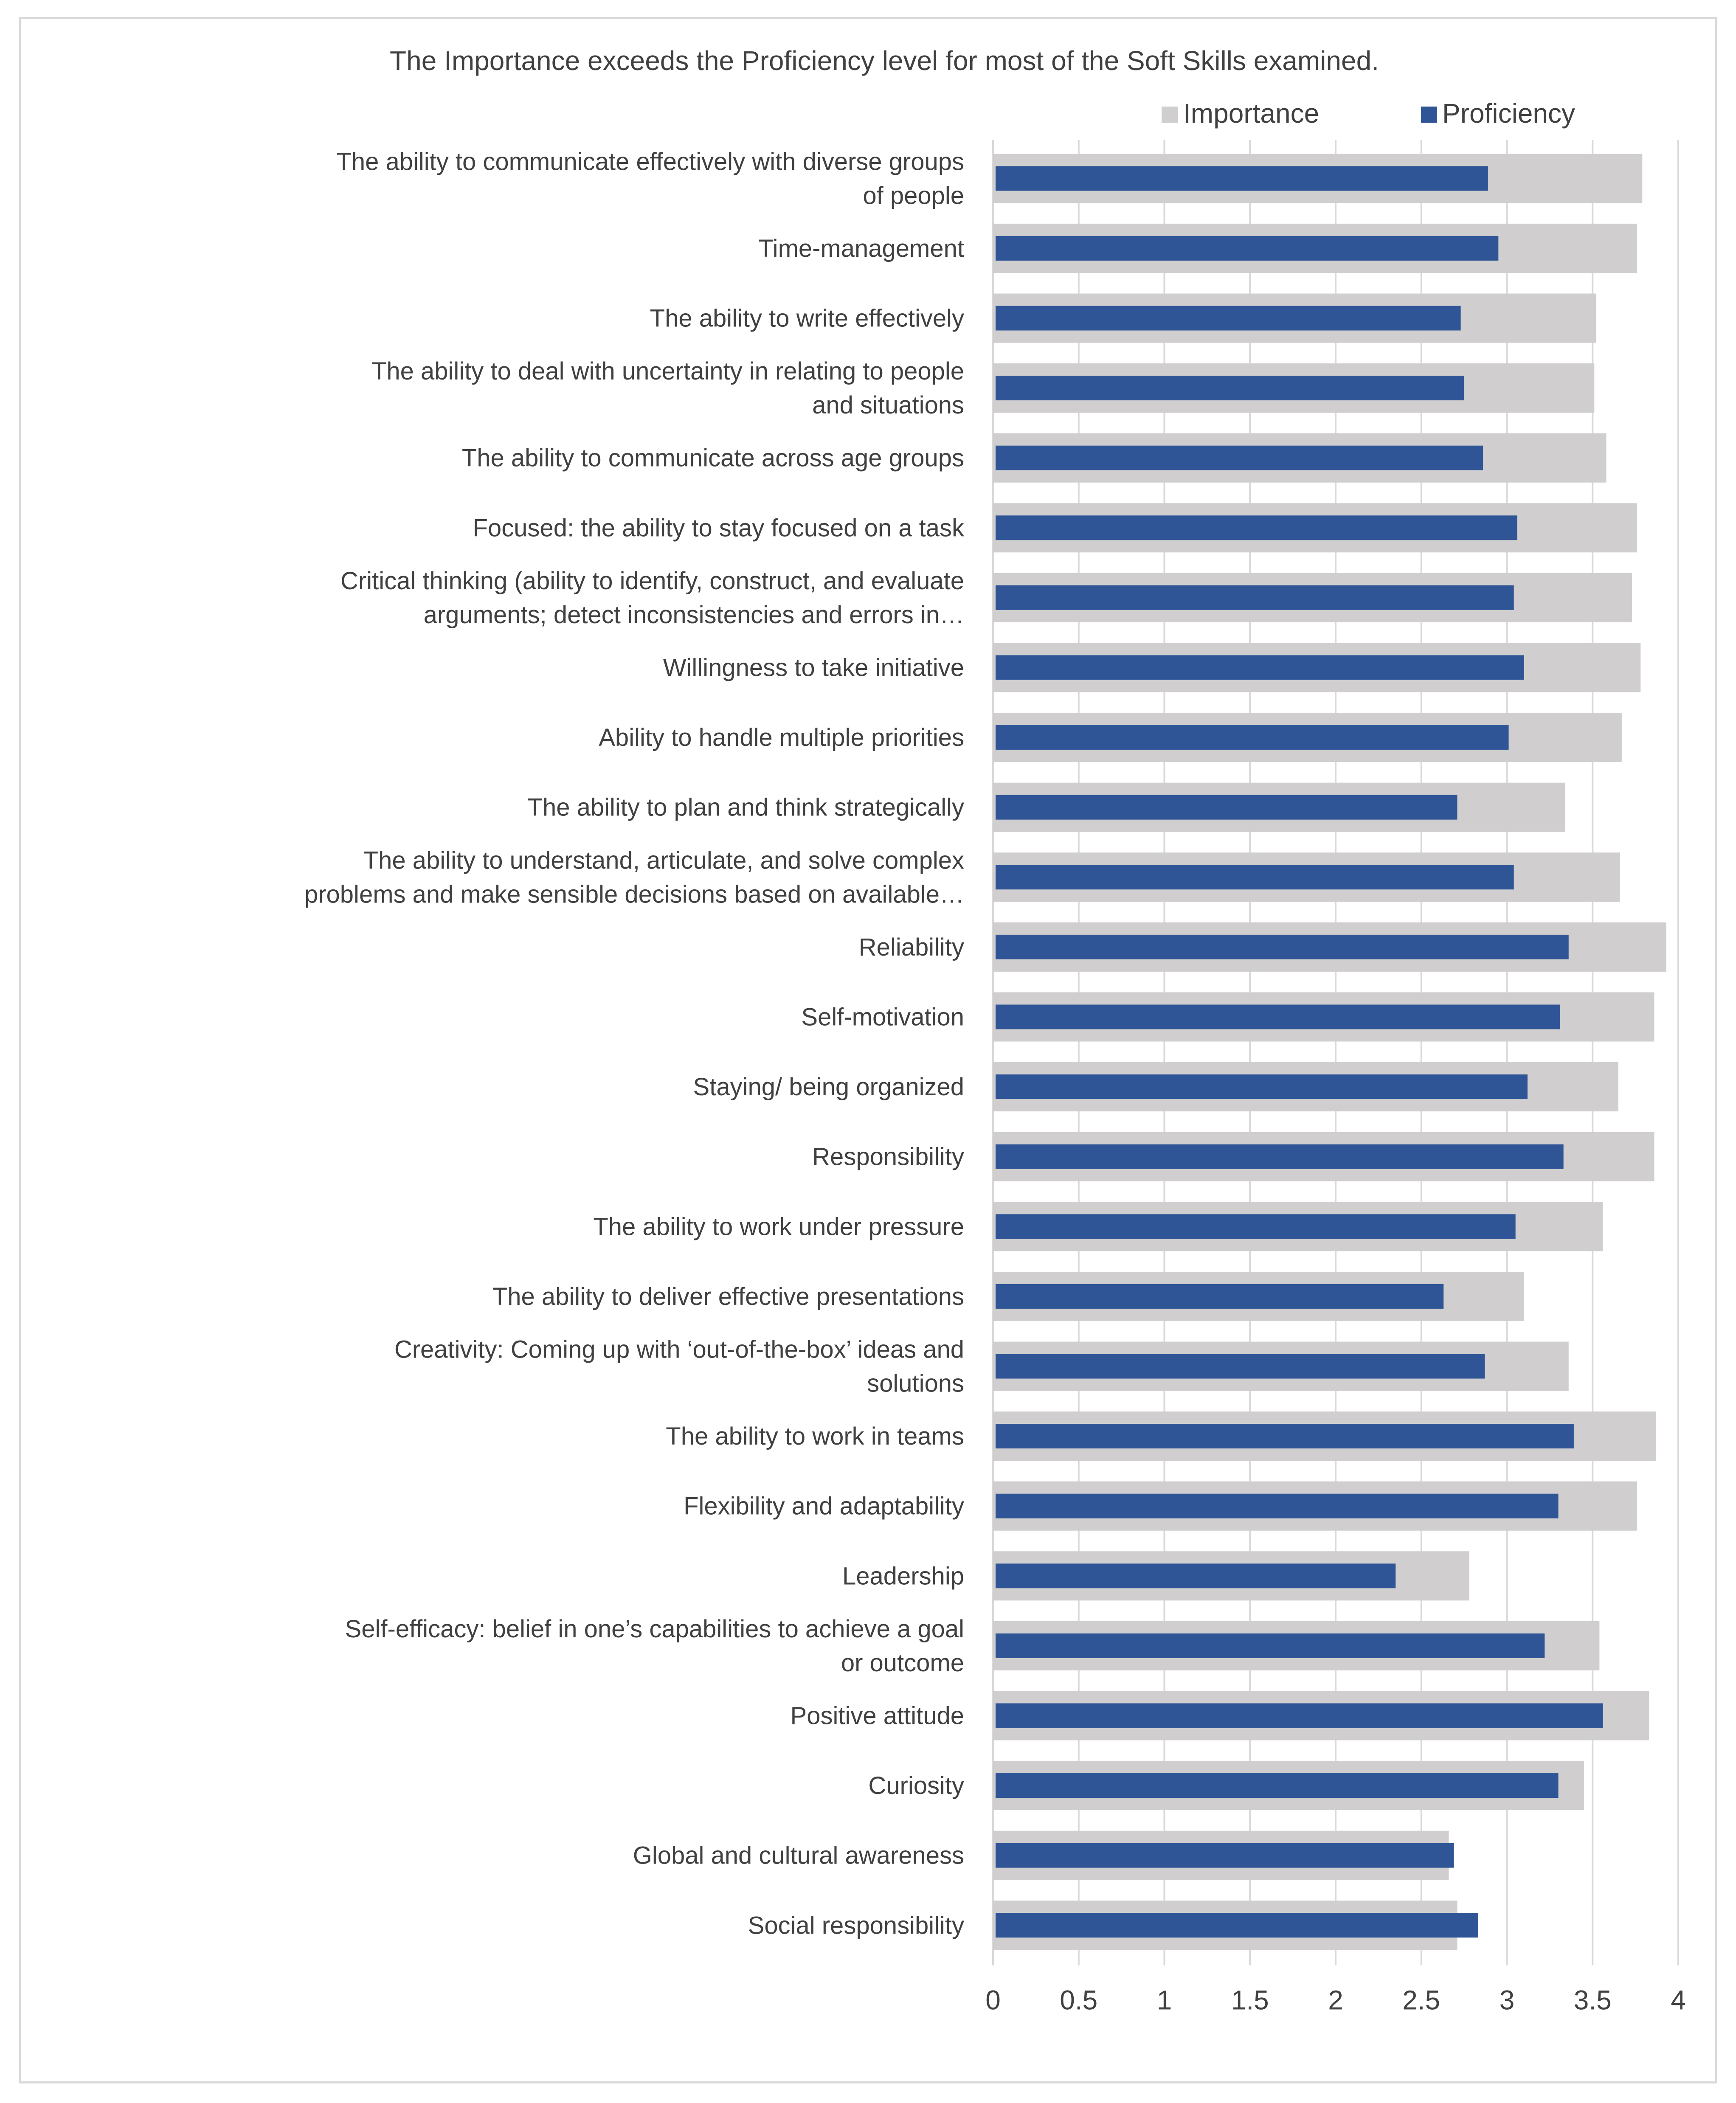  What do you see at coordinates (911, 947) in the screenshot?
I see `category-label: Reliability` at bounding box center [911, 947].